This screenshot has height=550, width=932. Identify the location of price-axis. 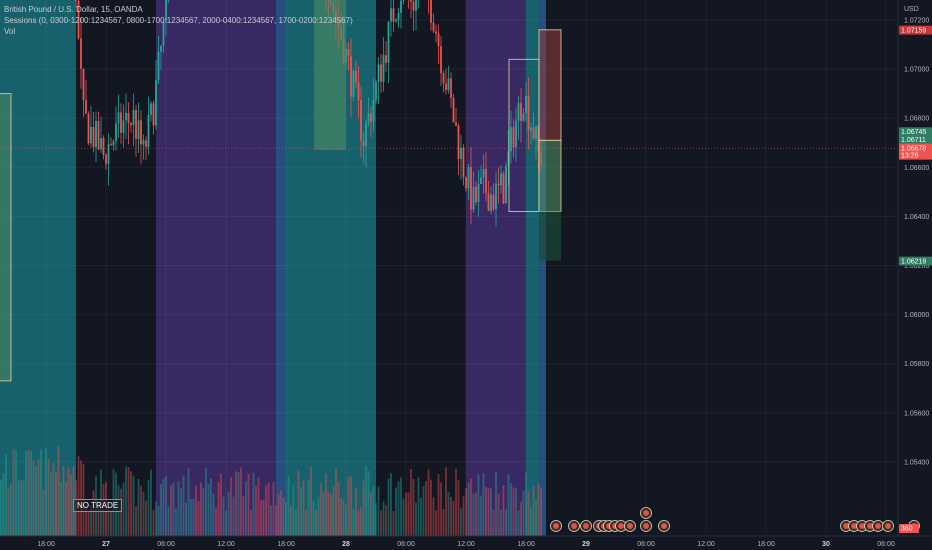
(915, 275).